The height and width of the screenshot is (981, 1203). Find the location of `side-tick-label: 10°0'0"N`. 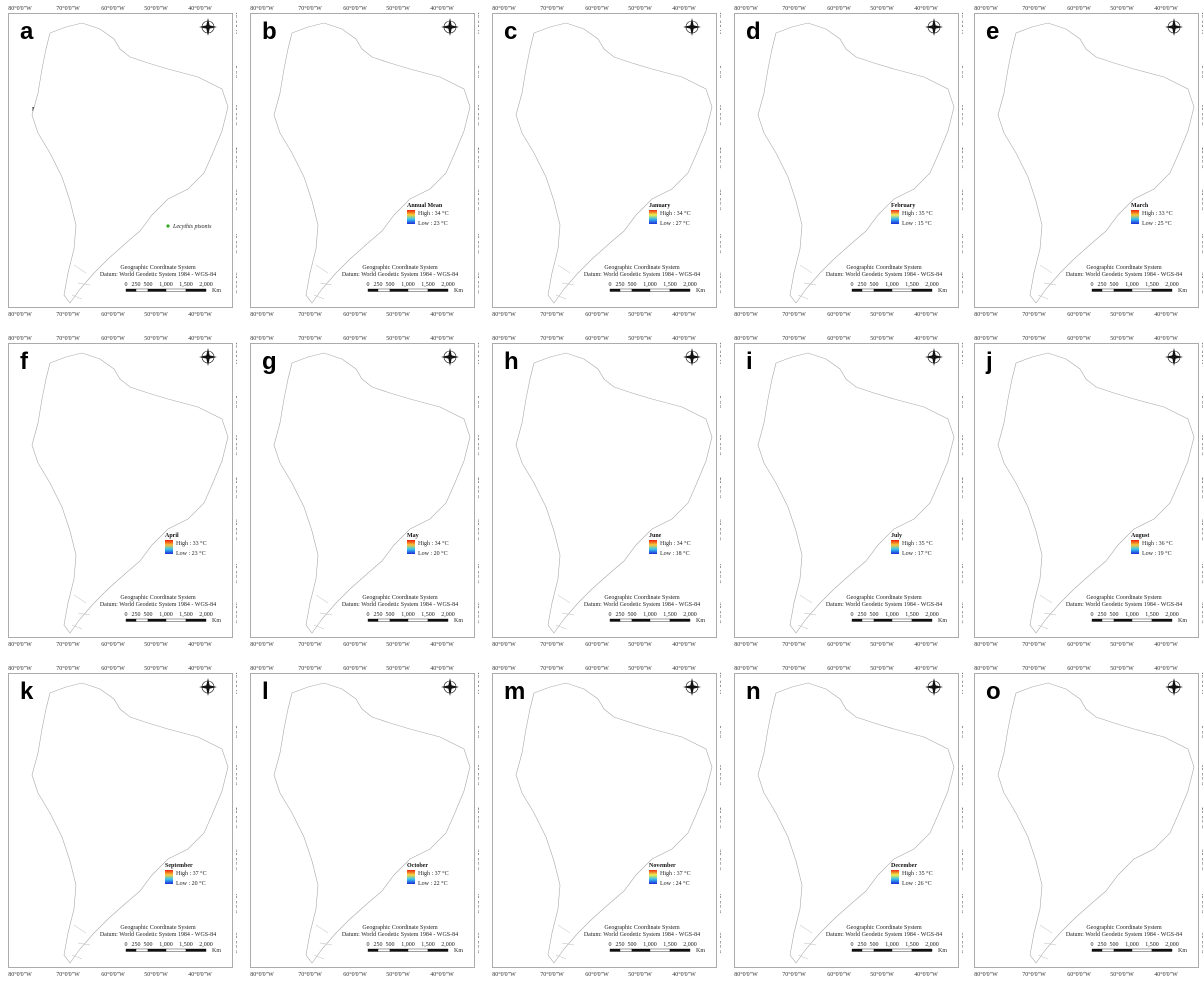

side-tick-label: 10°0'0"N is located at coordinates (477, 683).